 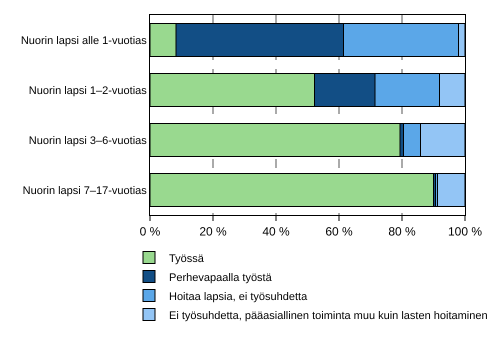 I want to click on legend-label: Perhevapaalla työstä, so click(x=221, y=278).